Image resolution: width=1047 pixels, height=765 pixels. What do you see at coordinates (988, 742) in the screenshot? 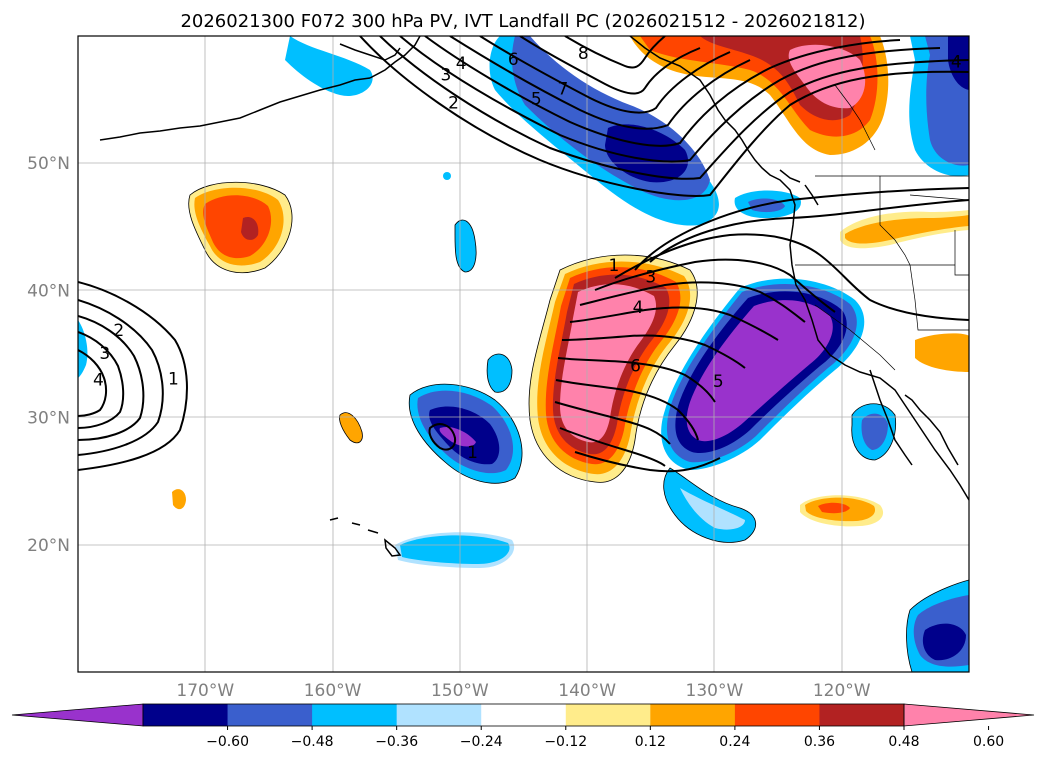
I see `colorbar-tick-label: 0.60` at bounding box center [988, 742].